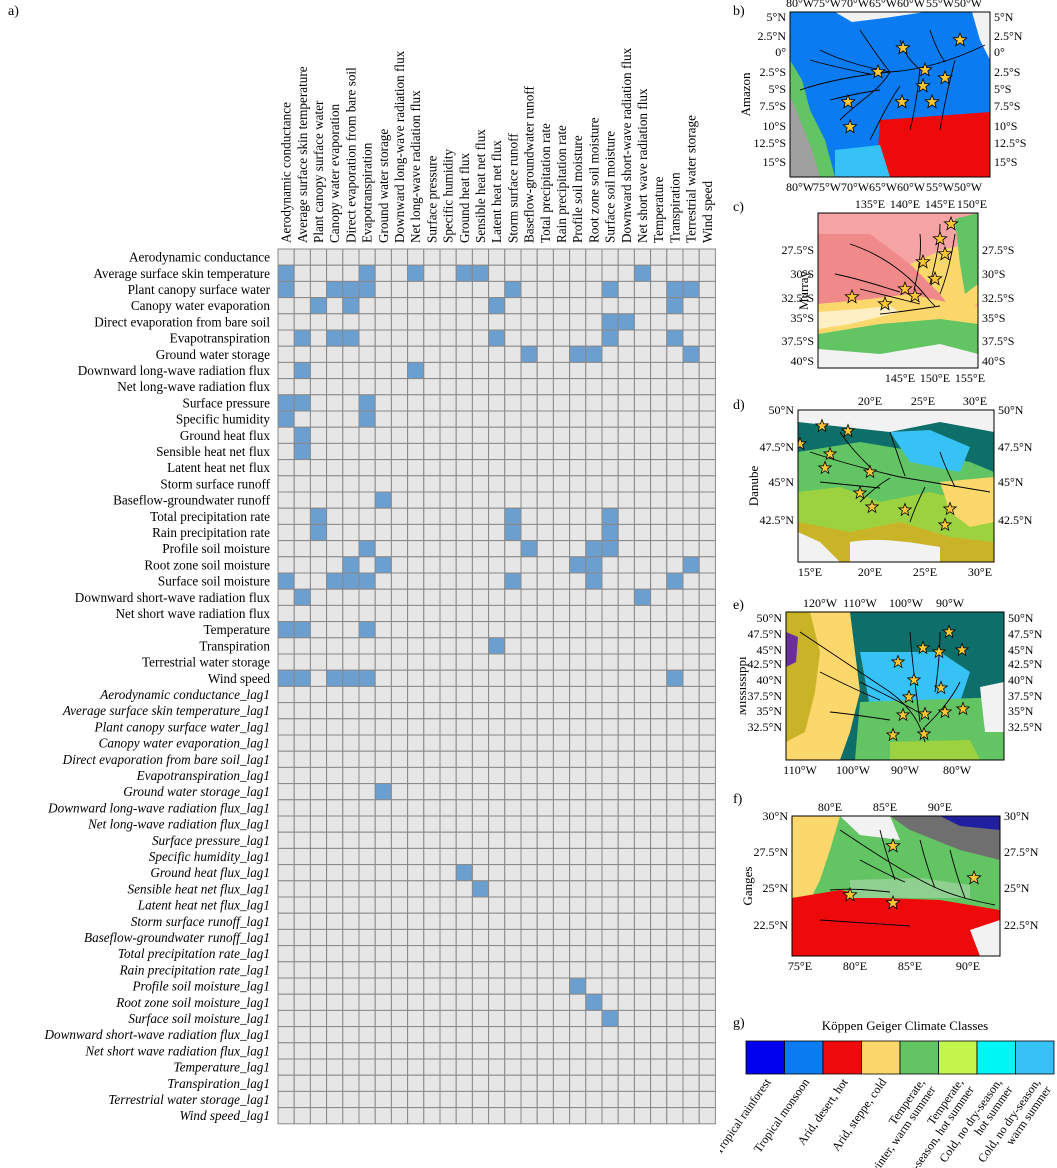 This screenshot has height=1168, width=1057. I want to click on left-latitude-label: 30°S, so click(802, 274).